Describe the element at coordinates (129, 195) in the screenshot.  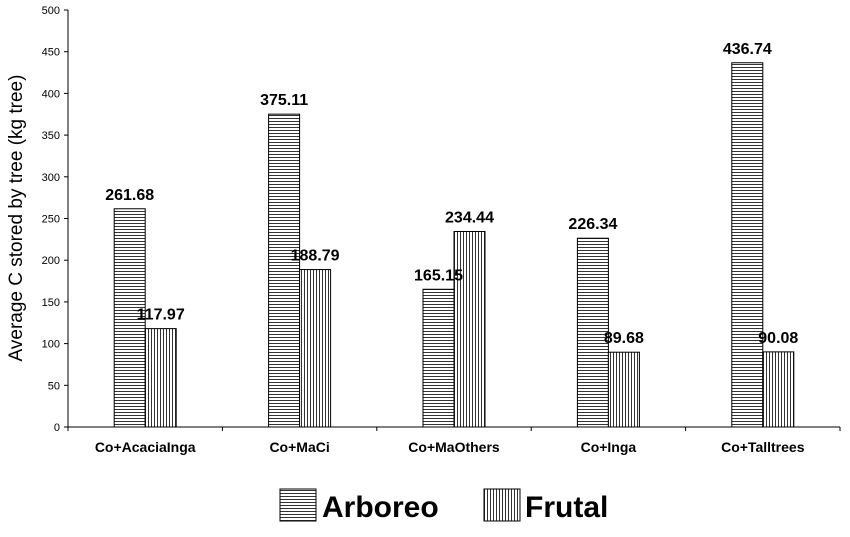
I see `data-label: 261.68` at that location.